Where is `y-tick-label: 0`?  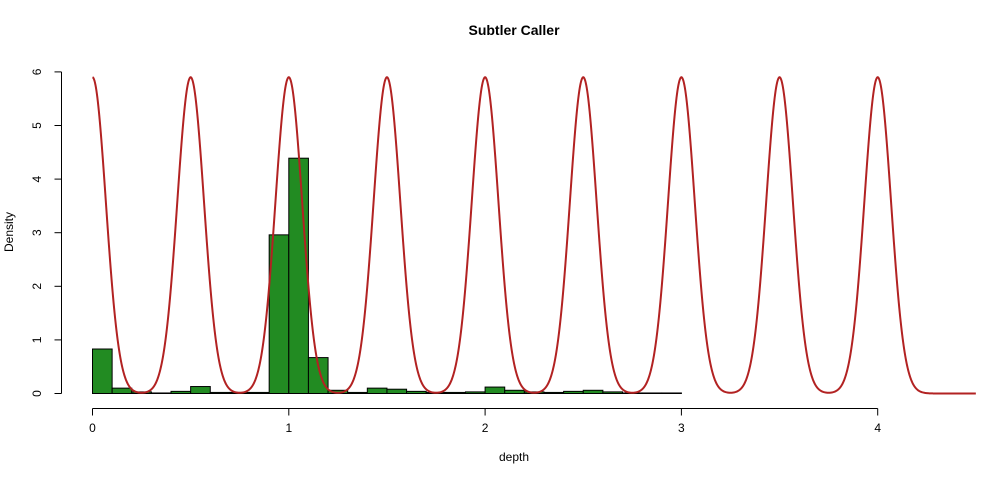
y-tick-label: 0 is located at coordinates (37, 393).